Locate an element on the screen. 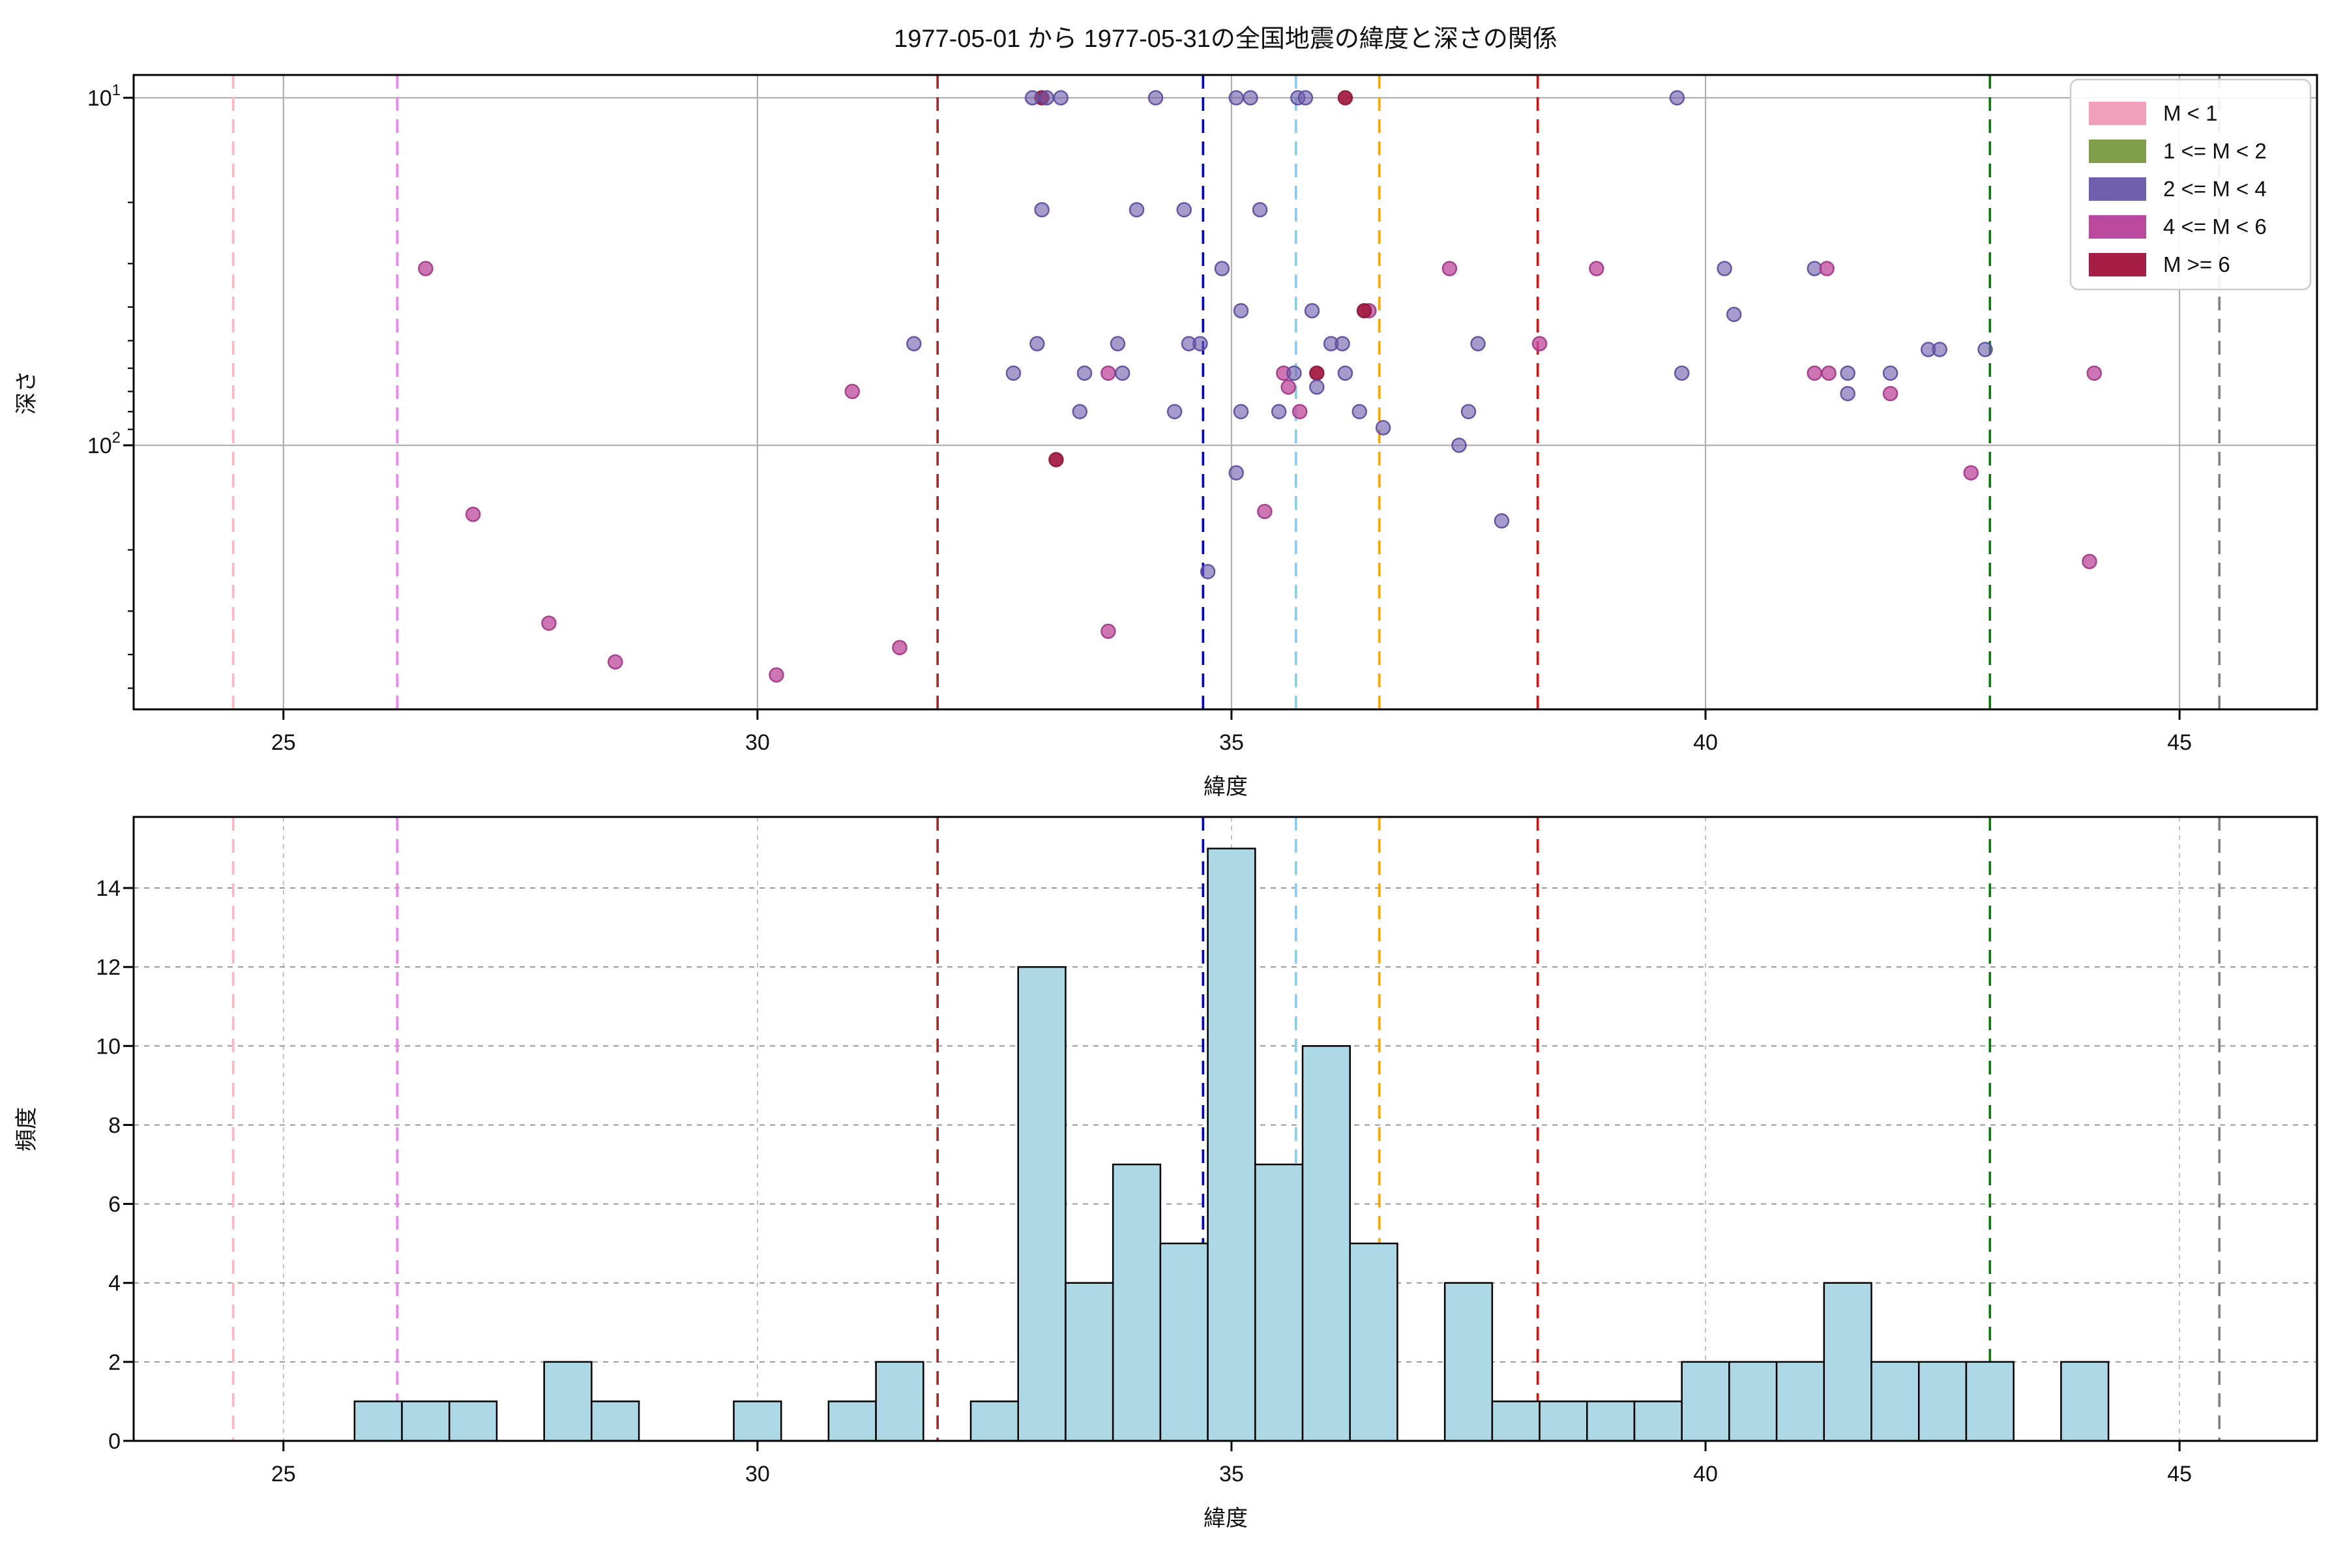 The width and height of the screenshot is (2347, 1568). scatter-x-tick-label: 30 is located at coordinates (757, 742).